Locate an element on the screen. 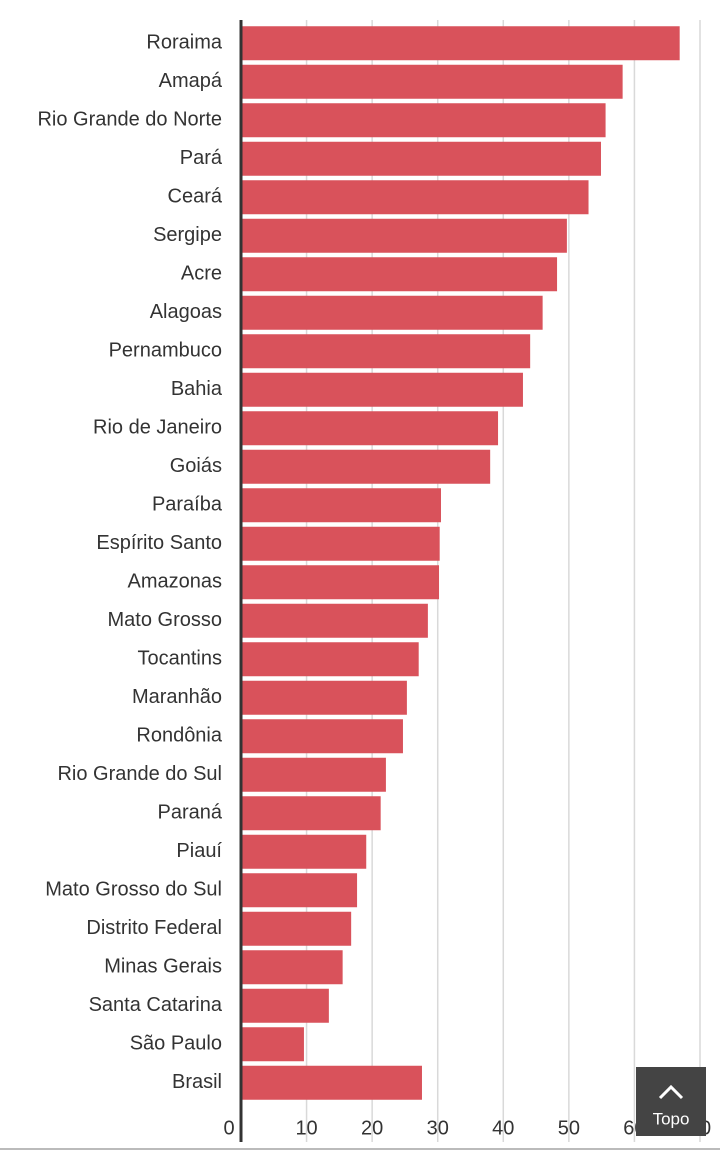 The height and width of the screenshot is (1151, 720). y-tick-label: Paraná is located at coordinates (190, 813).